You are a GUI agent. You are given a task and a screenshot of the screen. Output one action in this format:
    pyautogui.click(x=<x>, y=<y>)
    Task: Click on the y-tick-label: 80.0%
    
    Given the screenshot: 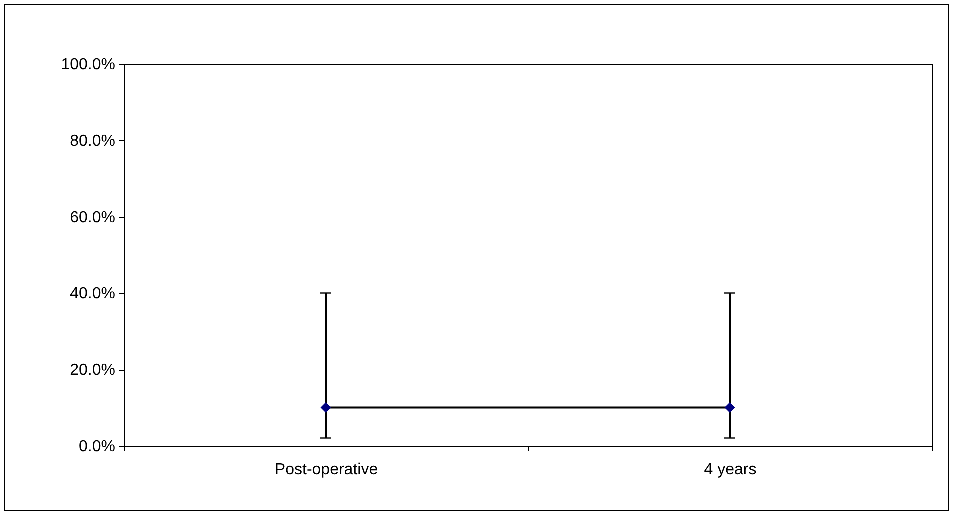 What is the action you would take?
    pyautogui.click(x=93, y=141)
    